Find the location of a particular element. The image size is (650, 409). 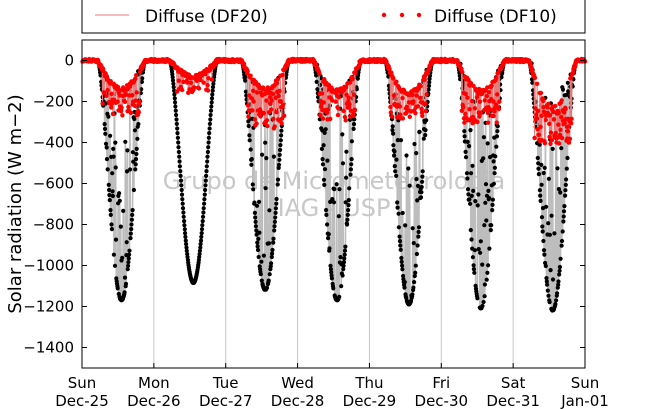

x-tick-label-day: Wed is located at coordinates (297, 383).